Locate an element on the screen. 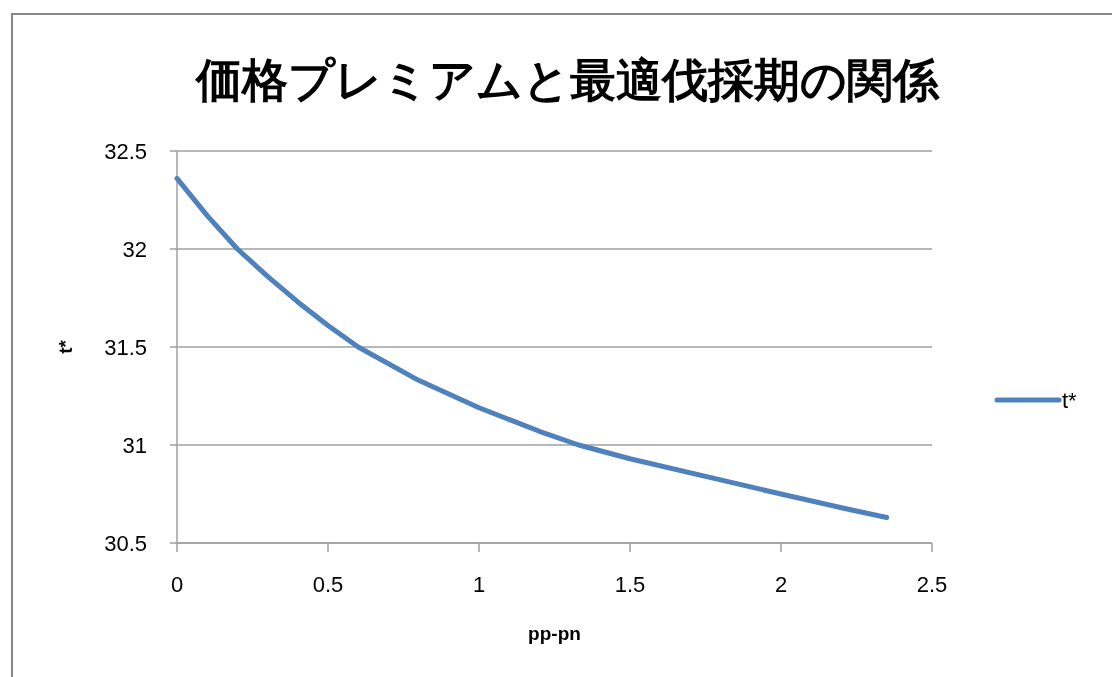 Image resolution: width=1112 pixels, height=677 pixels. x-tick-label: 2 is located at coordinates (781, 584).